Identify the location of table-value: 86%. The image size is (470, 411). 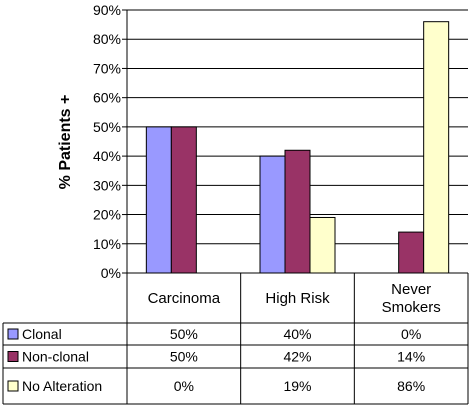
(411, 386).